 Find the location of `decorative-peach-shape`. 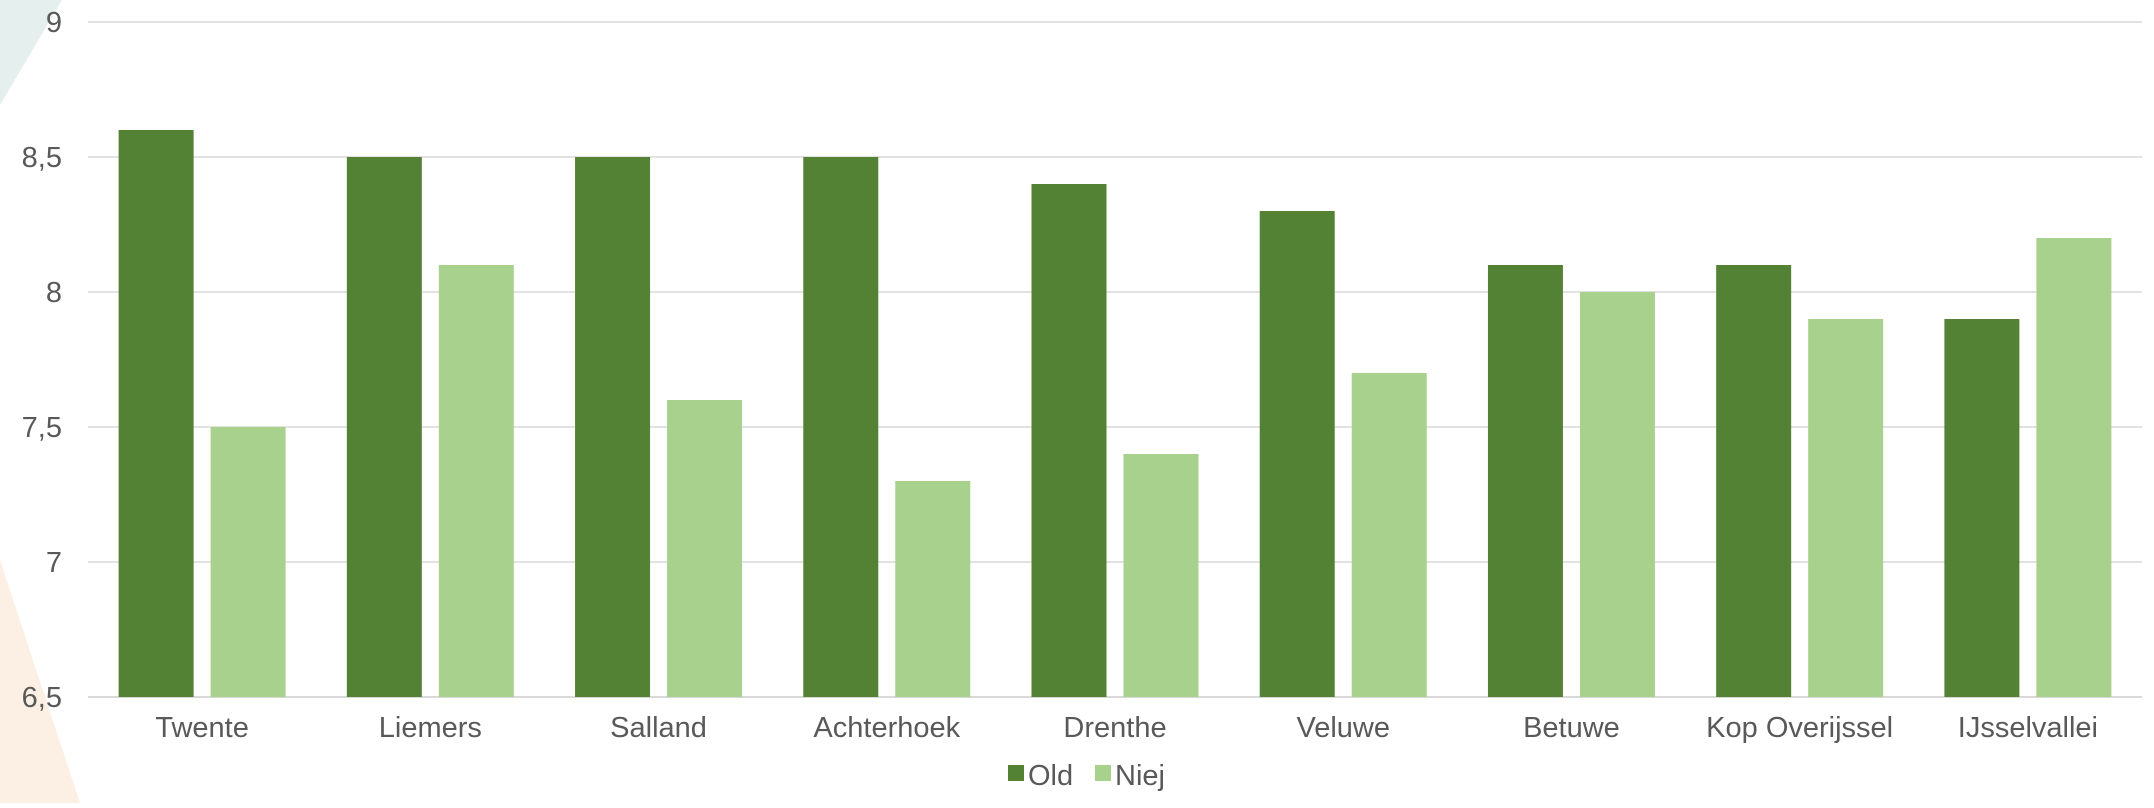

decorative-peach-shape is located at coordinates (40, 681).